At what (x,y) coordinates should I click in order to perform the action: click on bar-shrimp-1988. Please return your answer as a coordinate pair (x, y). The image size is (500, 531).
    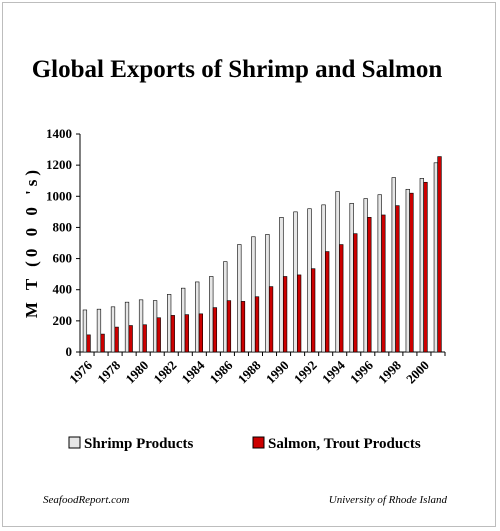
    Looking at the image, I should click on (253, 294).